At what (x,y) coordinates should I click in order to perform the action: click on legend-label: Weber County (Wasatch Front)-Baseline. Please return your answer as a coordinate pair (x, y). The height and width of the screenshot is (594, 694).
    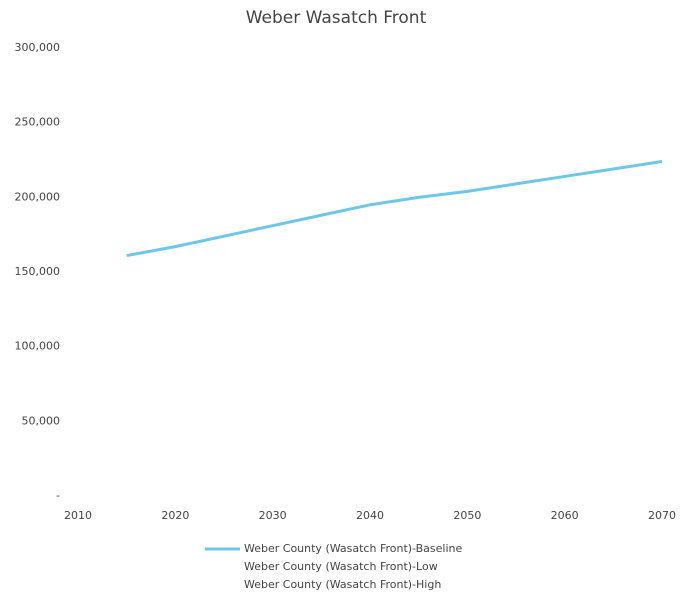
    Looking at the image, I should click on (353, 548).